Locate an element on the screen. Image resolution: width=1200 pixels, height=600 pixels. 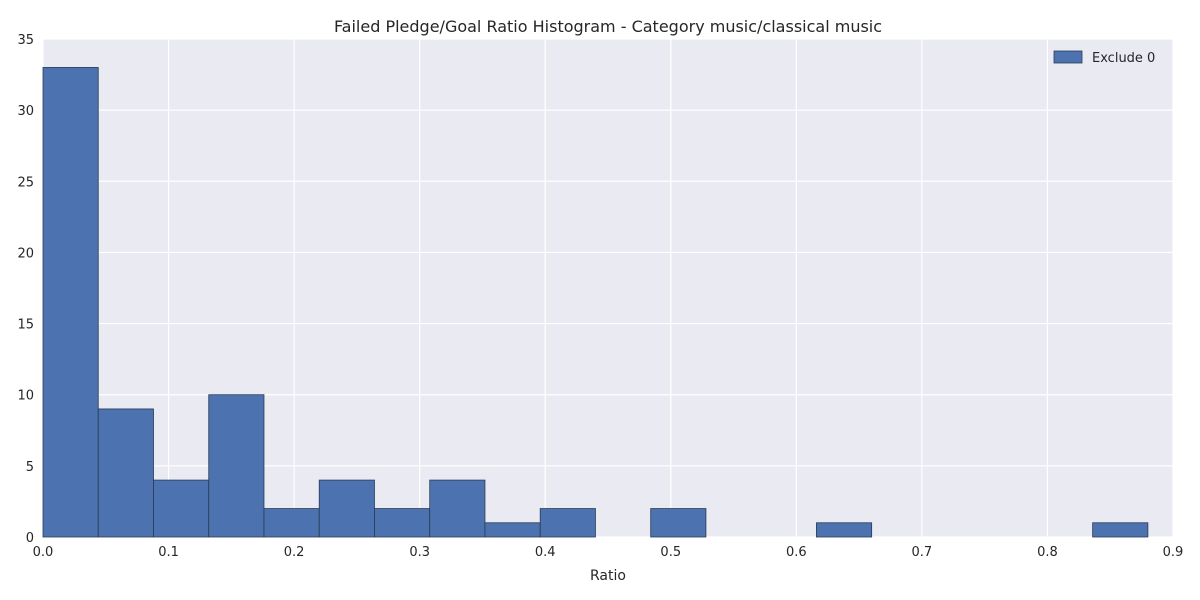
legend: Exclude 0 is located at coordinates (1104, 58).